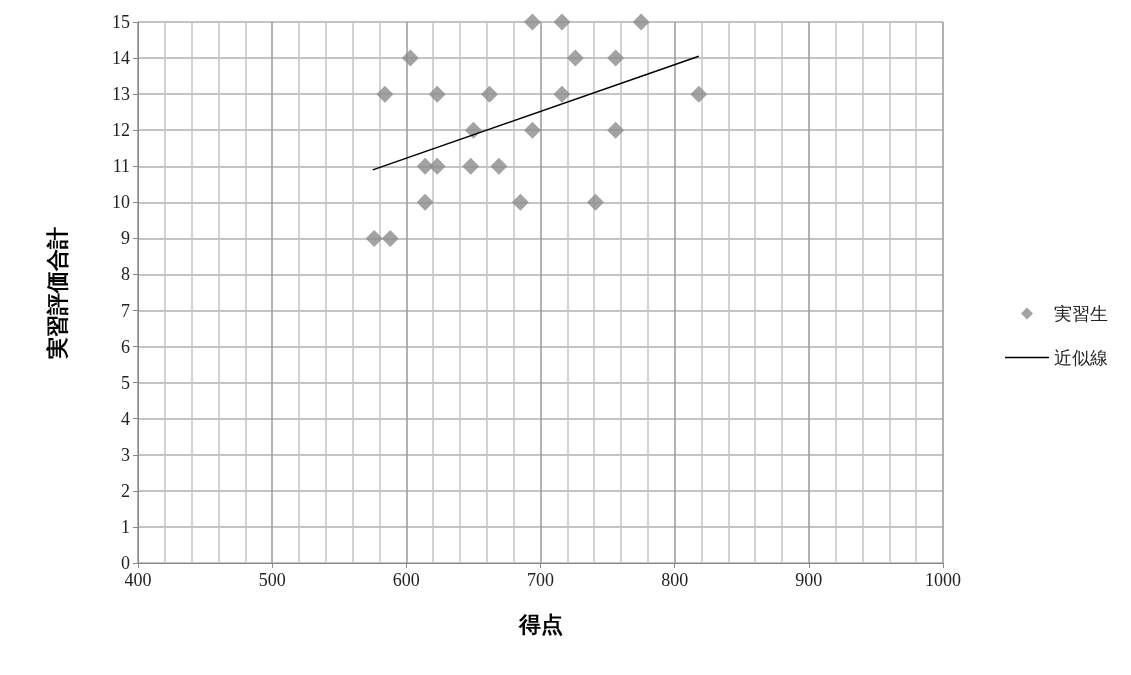  Describe the element at coordinates (125, 274) in the screenshot. I see `y-tick-label: 8` at that location.